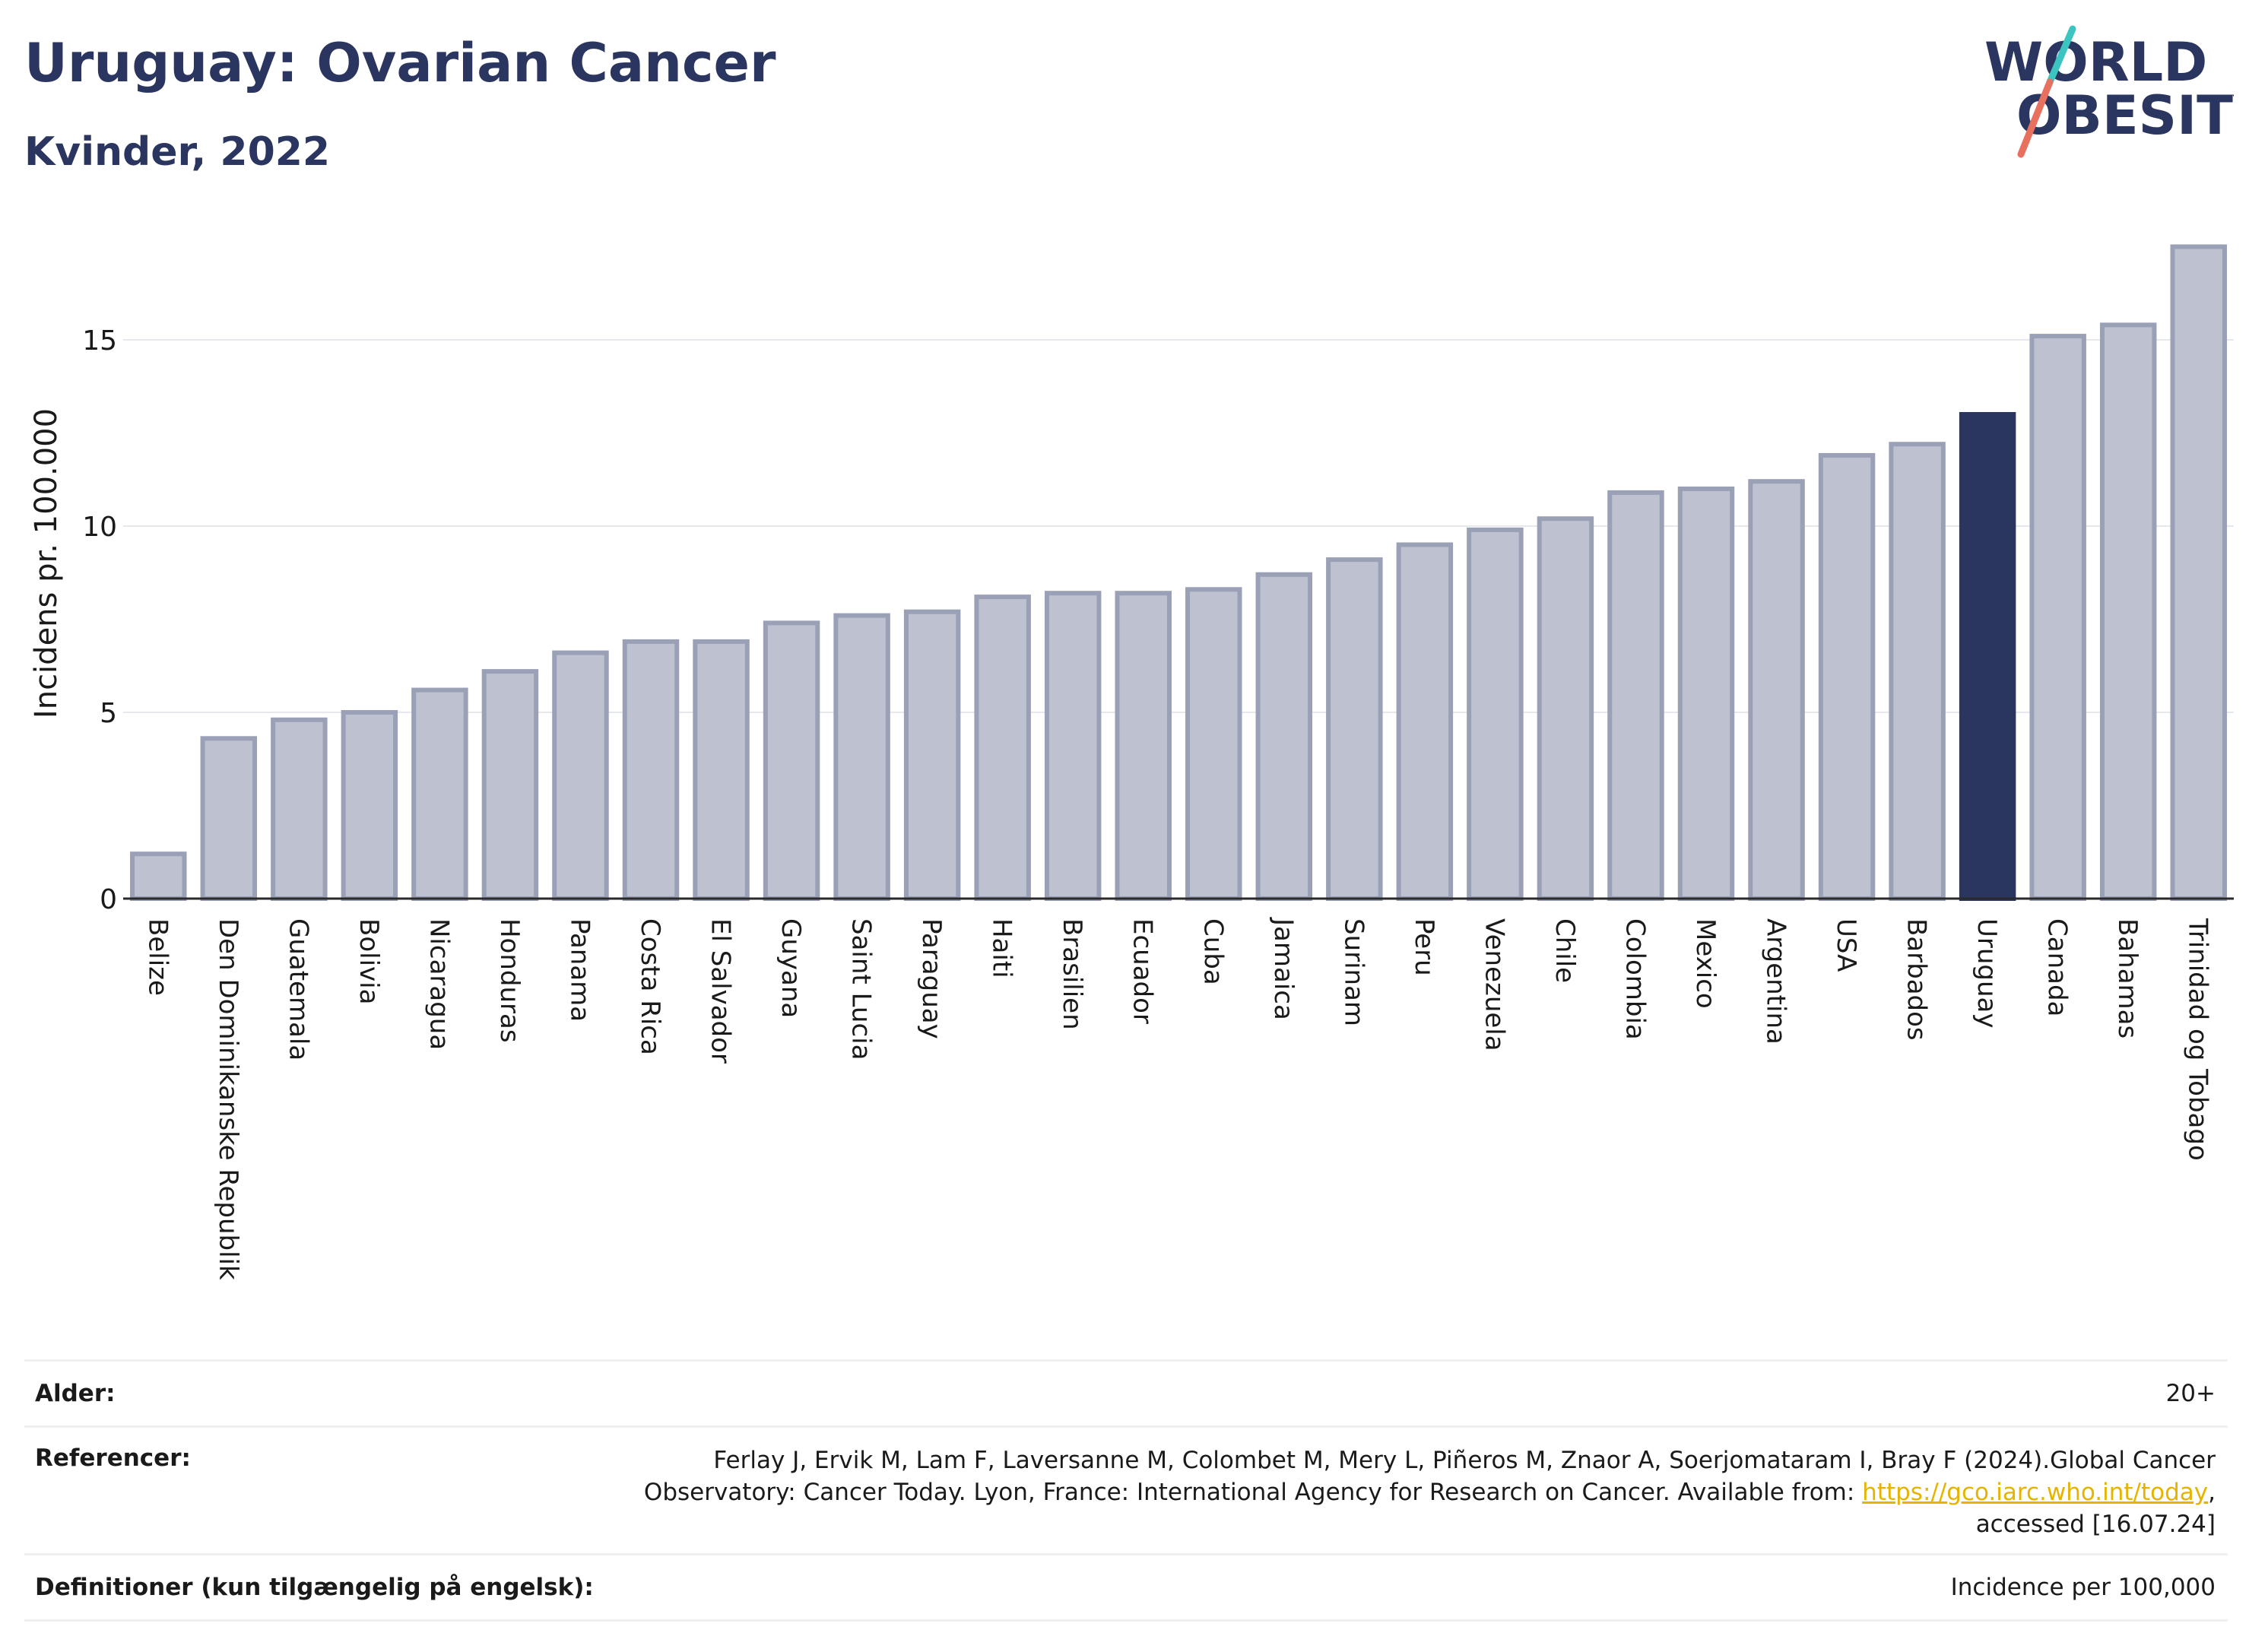 This screenshot has width=2249, height=1652. I want to click on x-tick-label: Guyana, so click(791, 968).